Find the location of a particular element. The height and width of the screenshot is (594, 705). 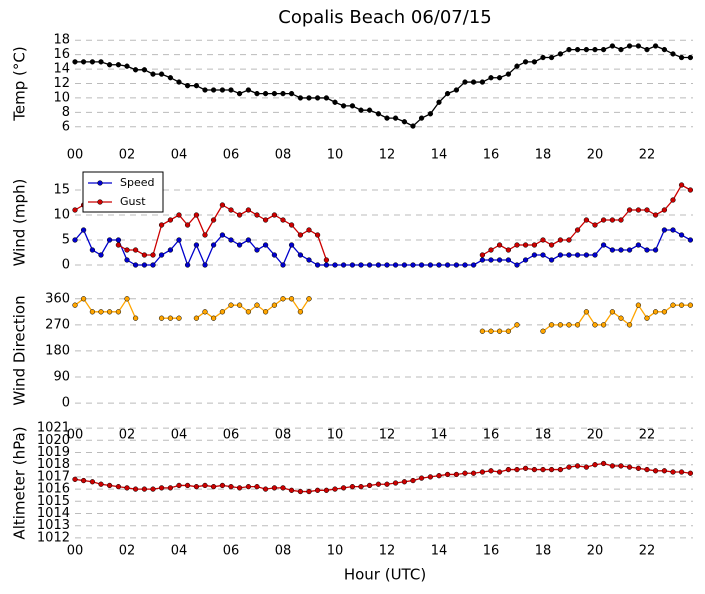

y-tick-label: 1018 is located at coordinates (53, 464).